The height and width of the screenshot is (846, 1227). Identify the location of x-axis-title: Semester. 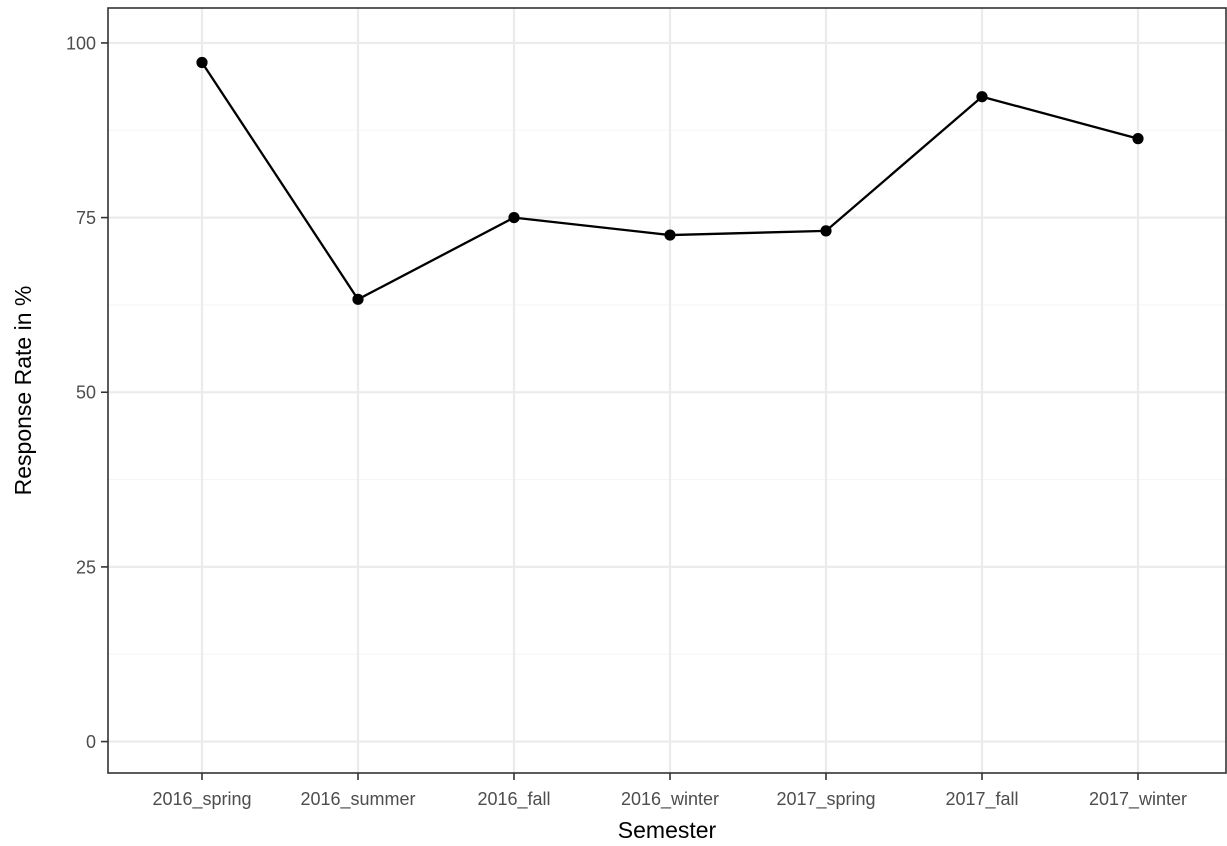
(667, 830).